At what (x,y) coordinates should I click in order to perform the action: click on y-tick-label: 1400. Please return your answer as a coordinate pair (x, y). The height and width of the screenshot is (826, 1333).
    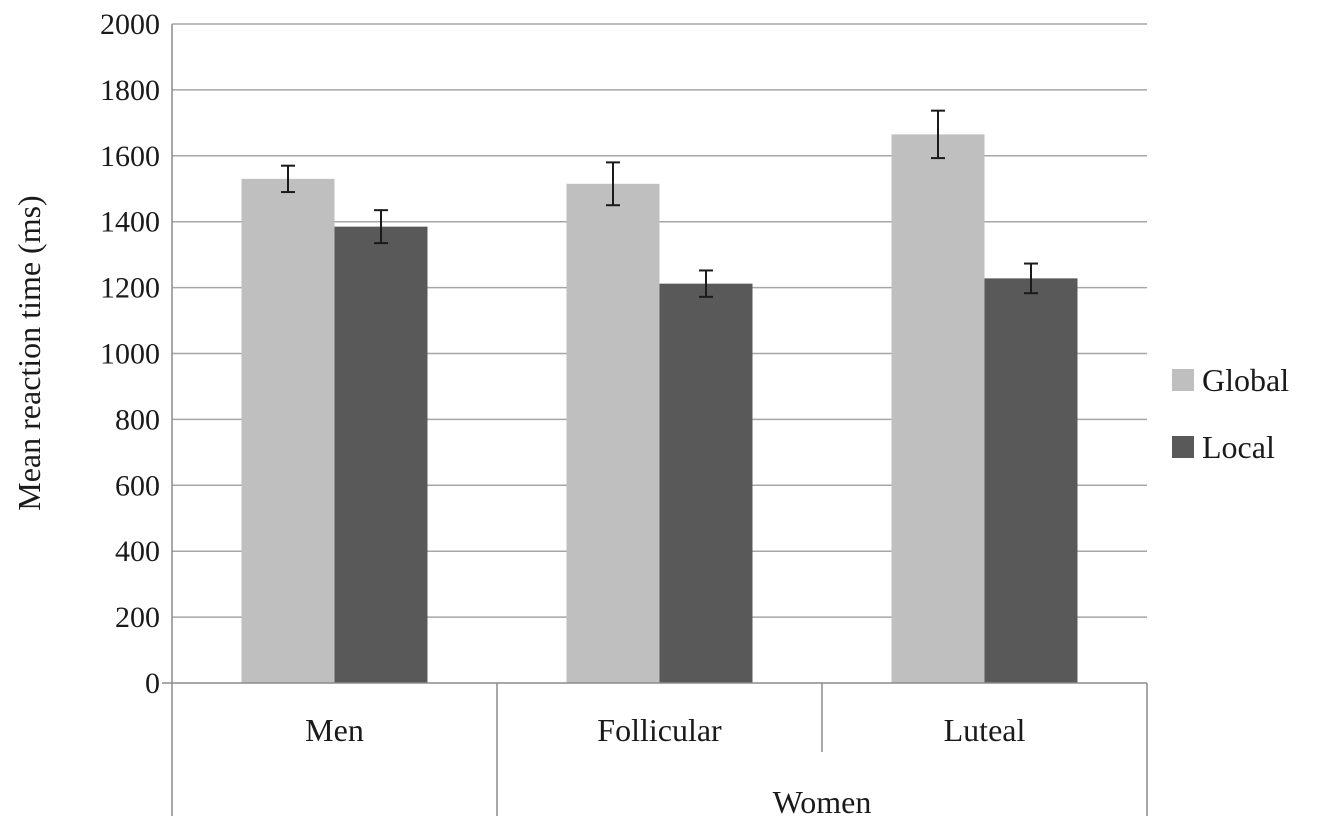
    Looking at the image, I should click on (130, 222).